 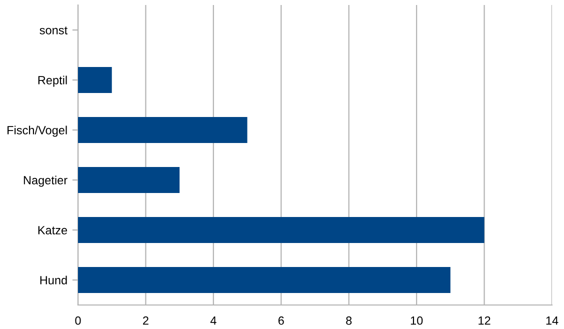 What do you see at coordinates (53, 280) in the screenshot?
I see `y-tick-label: Hund` at bounding box center [53, 280].